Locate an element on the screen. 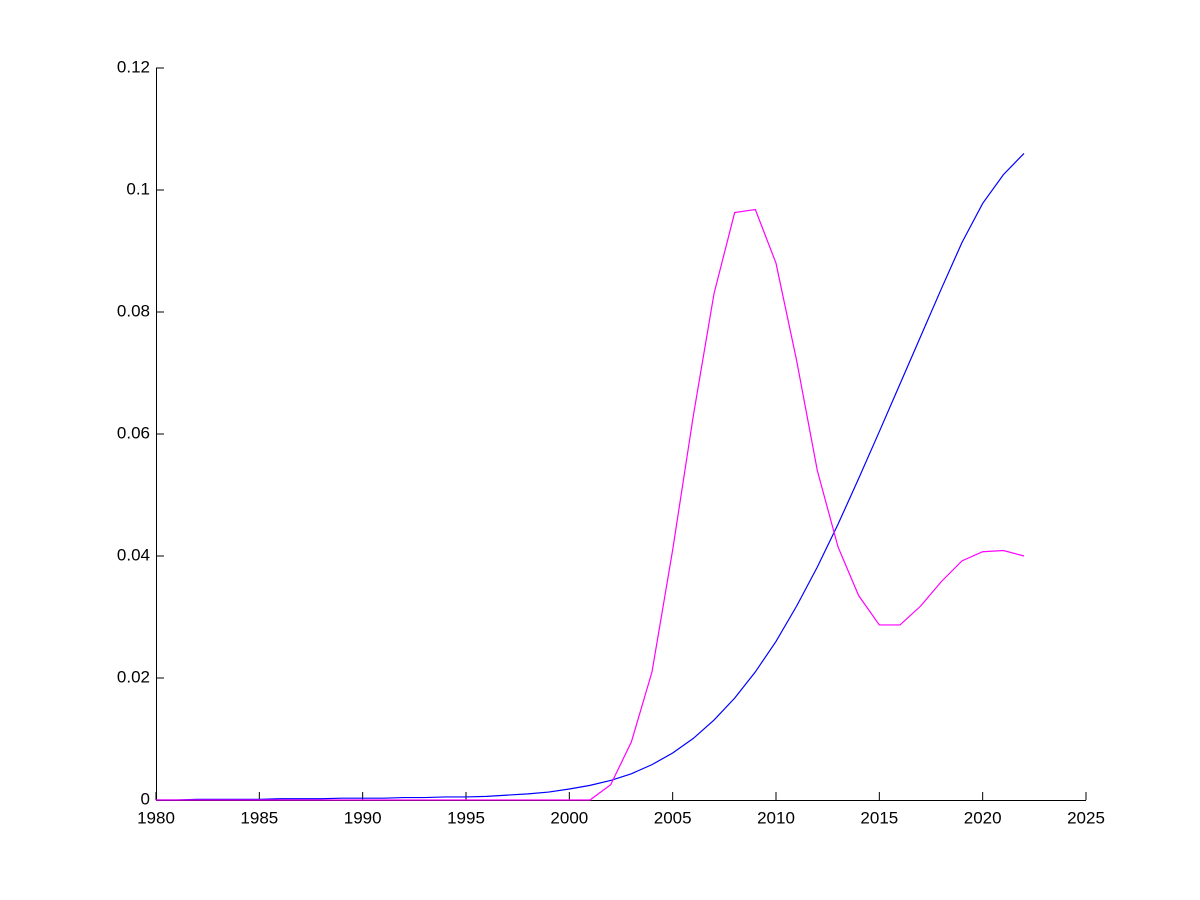  y-tick-label: 0.02 is located at coordinates (133, 676).